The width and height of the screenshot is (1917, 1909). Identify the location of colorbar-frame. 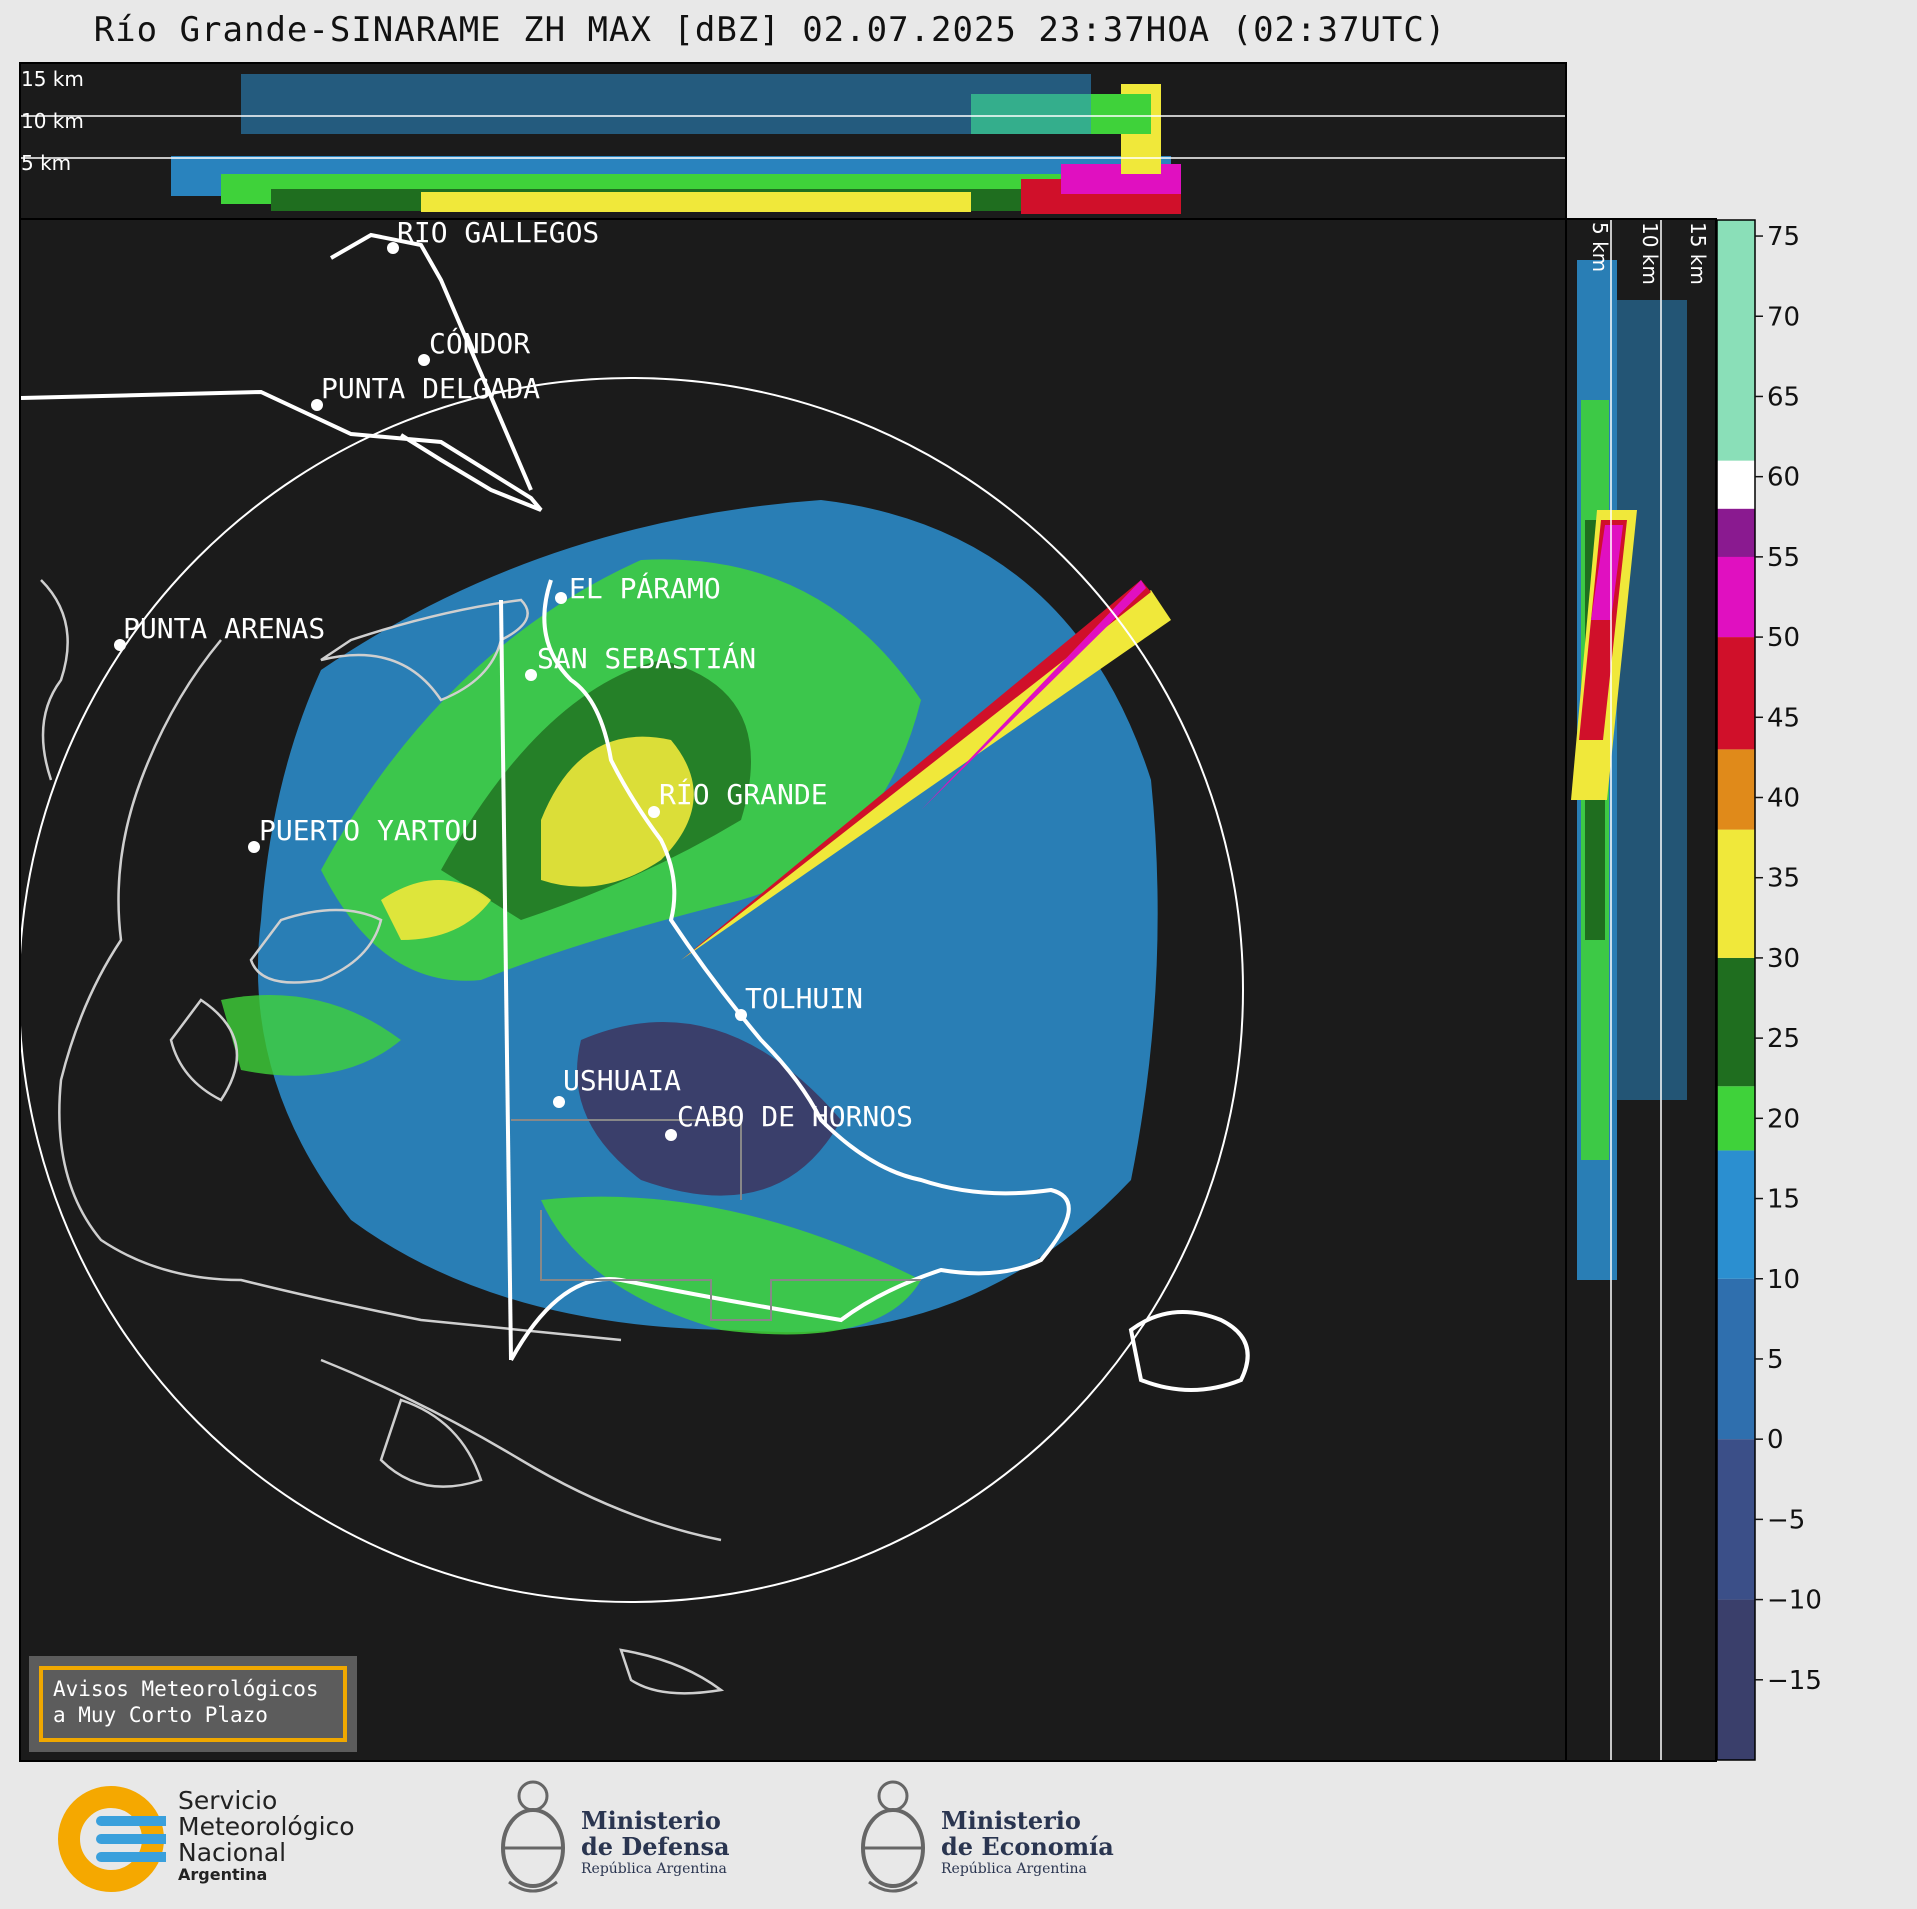
(1736, 990).